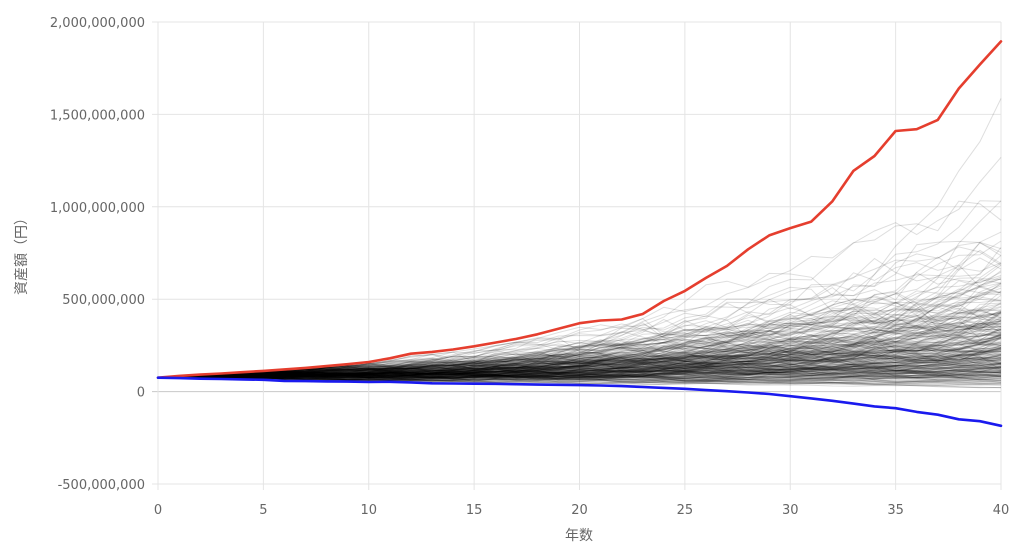  I want to click on x-tick-label: 40, so click(1001, 510).